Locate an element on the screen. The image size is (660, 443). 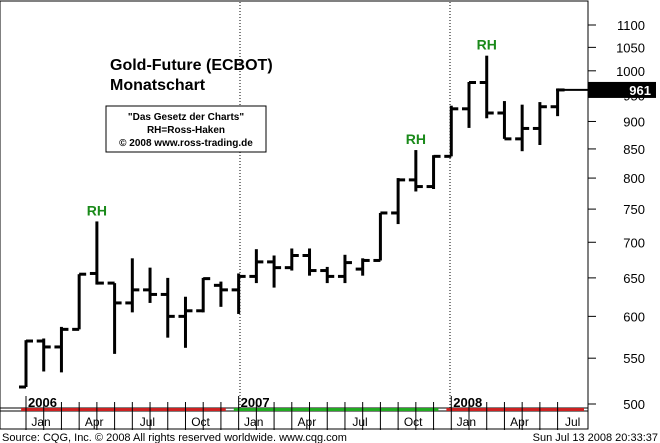
last-value-box is located at coordinates (622, 89).